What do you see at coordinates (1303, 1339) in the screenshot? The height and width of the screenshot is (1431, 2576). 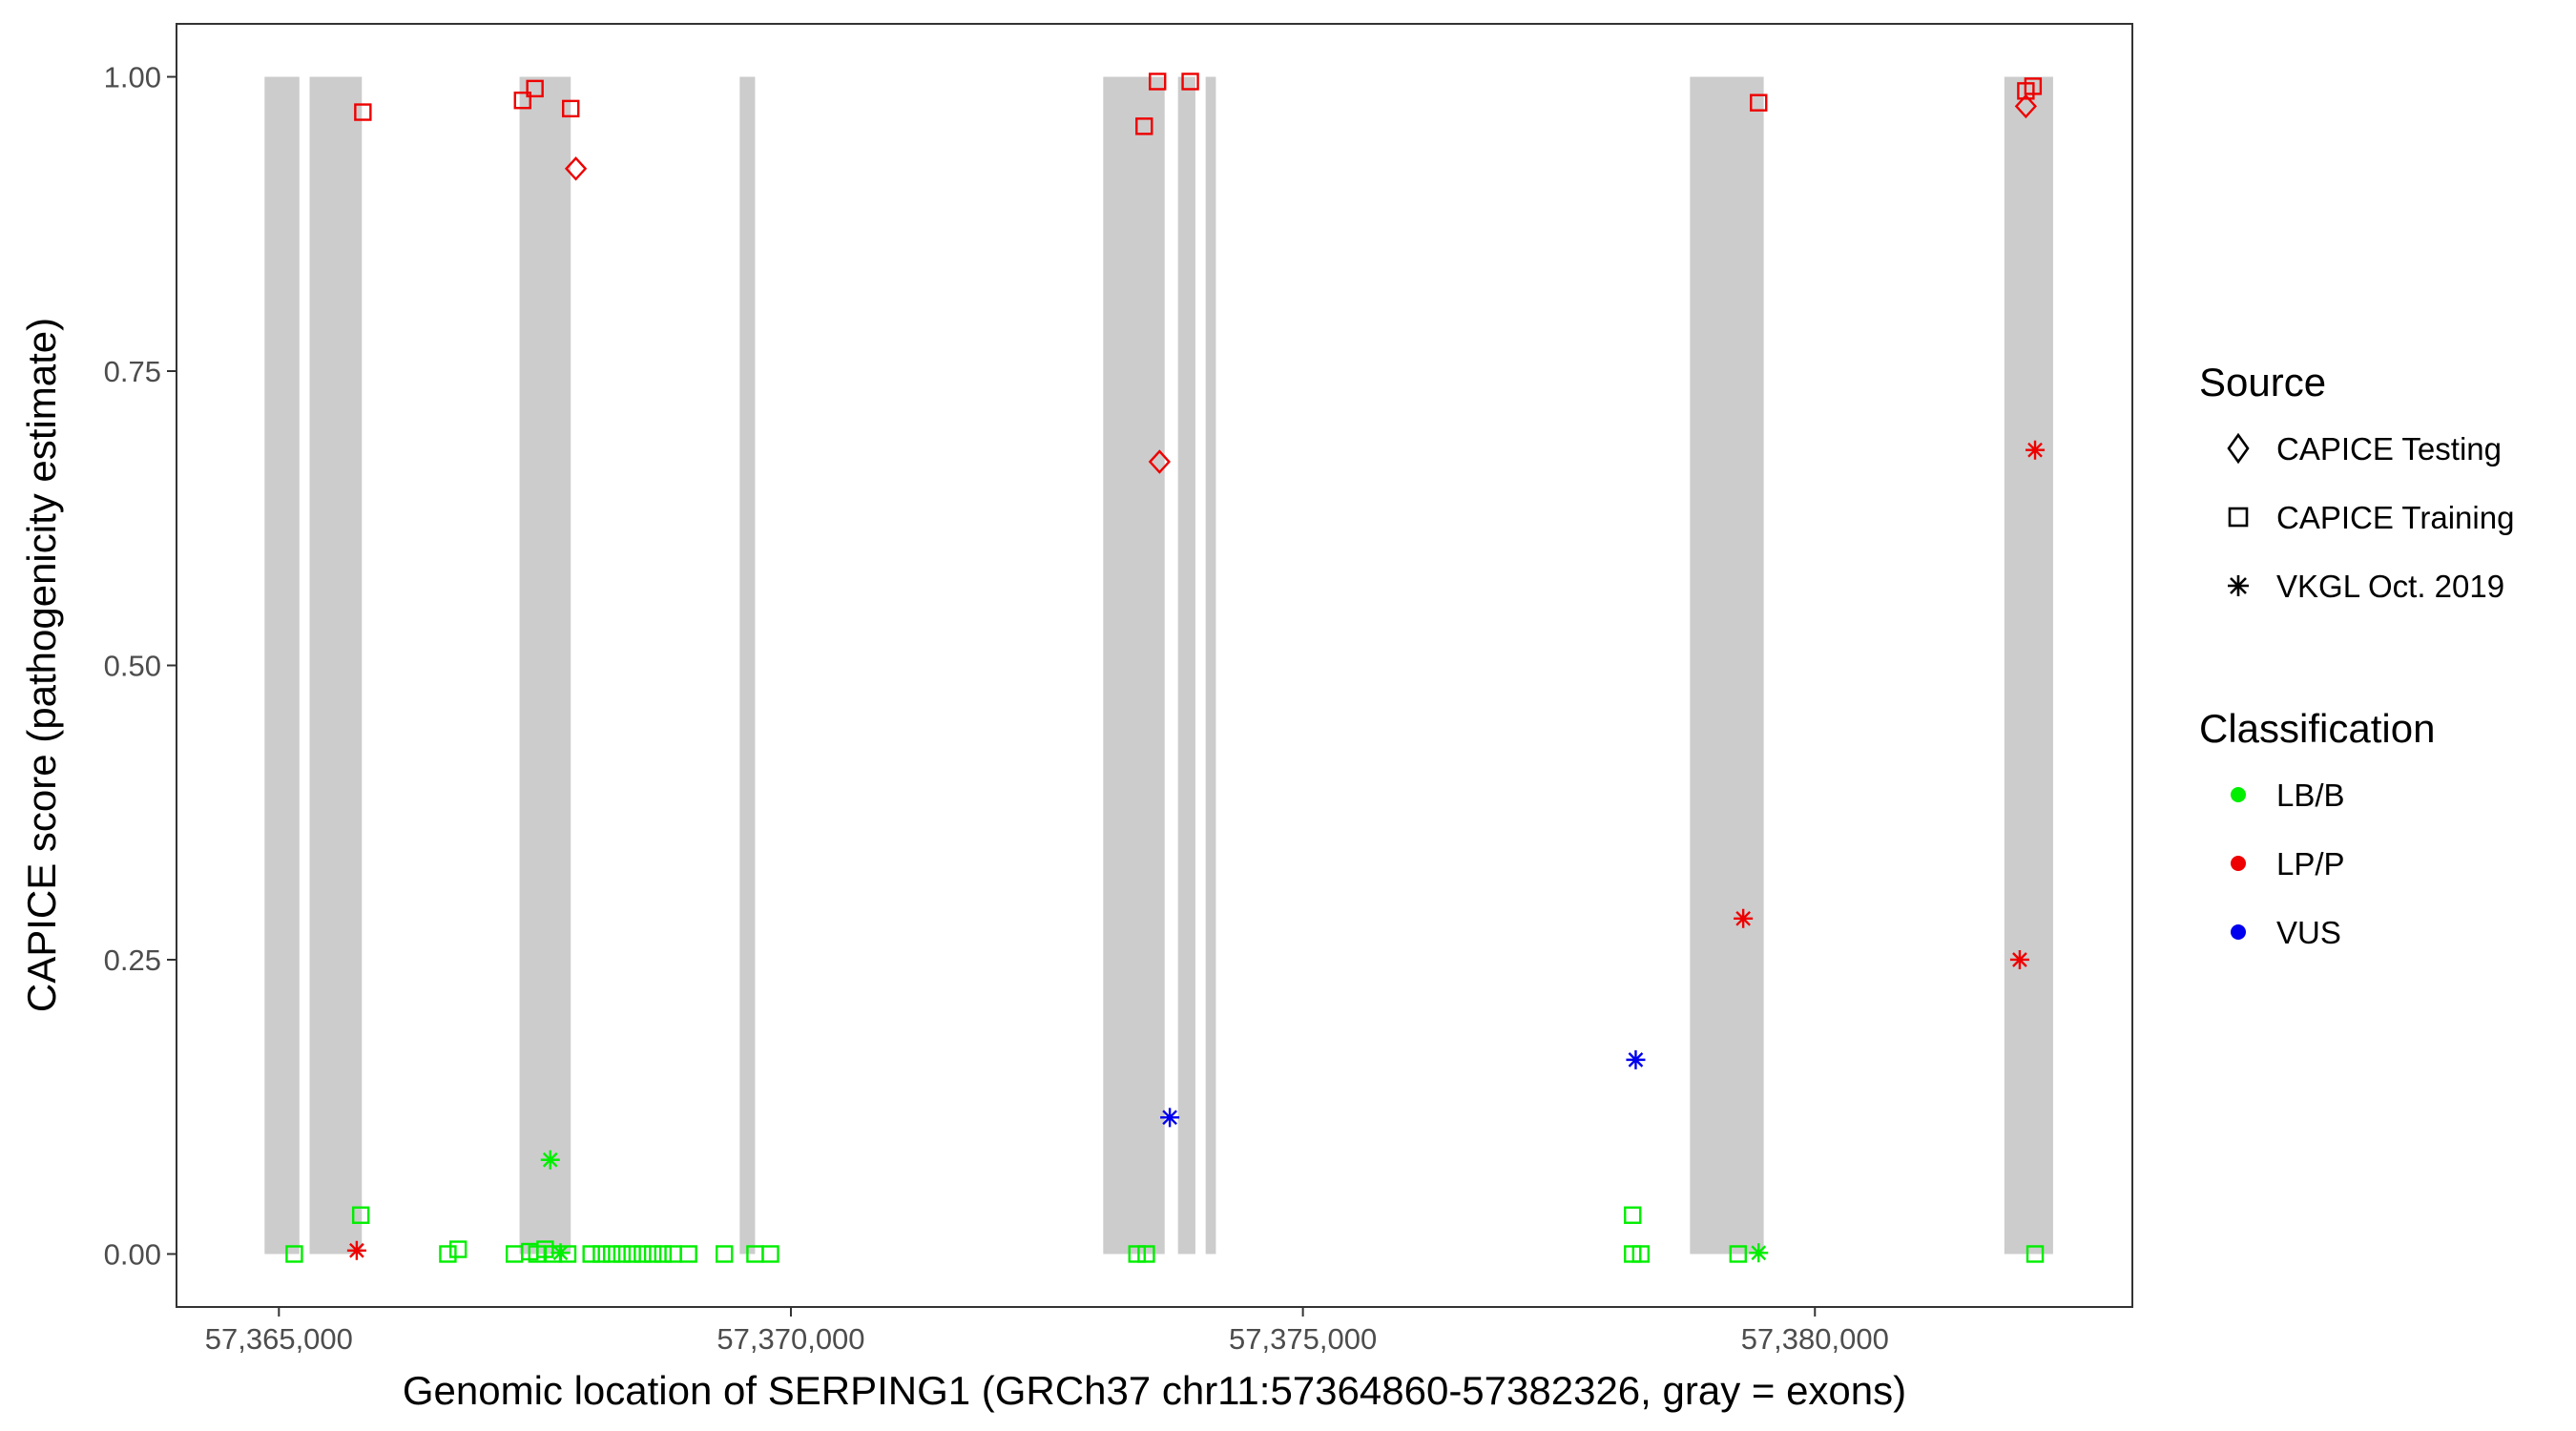 I see `x-tick-label: 57,375,000` at bounding box center [1303, 1339].